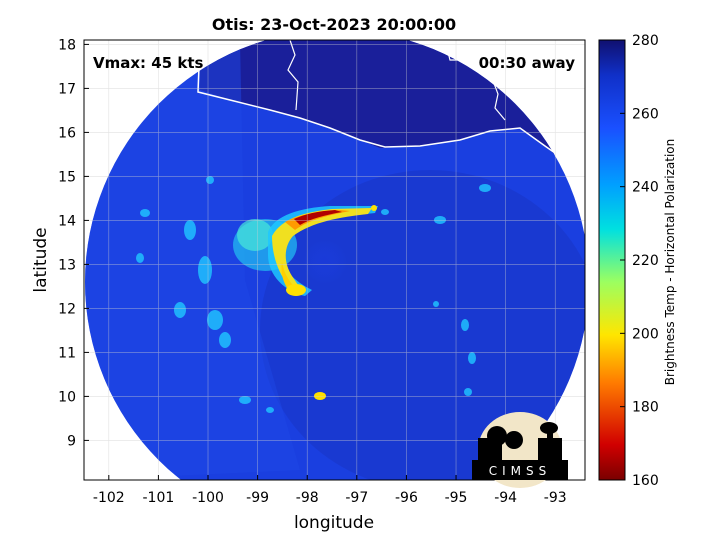  Describe the element at coordinates (406, 498) in the screenshot. I see `x-tick-label: -96` at that location.